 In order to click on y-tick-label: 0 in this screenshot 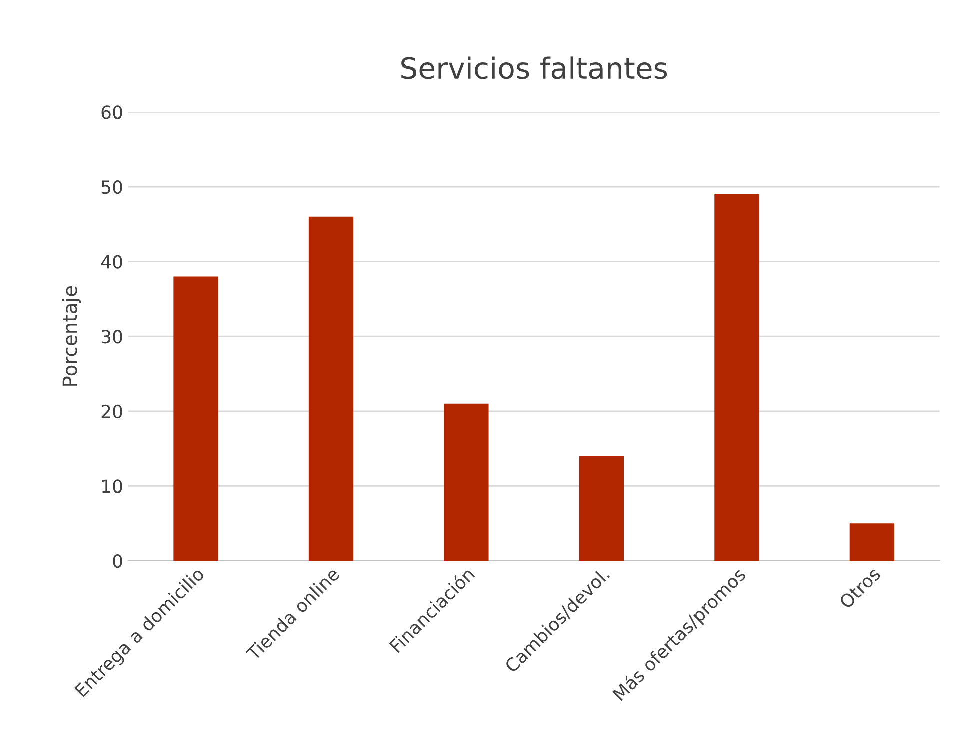, I will do `click(117, 561)`.